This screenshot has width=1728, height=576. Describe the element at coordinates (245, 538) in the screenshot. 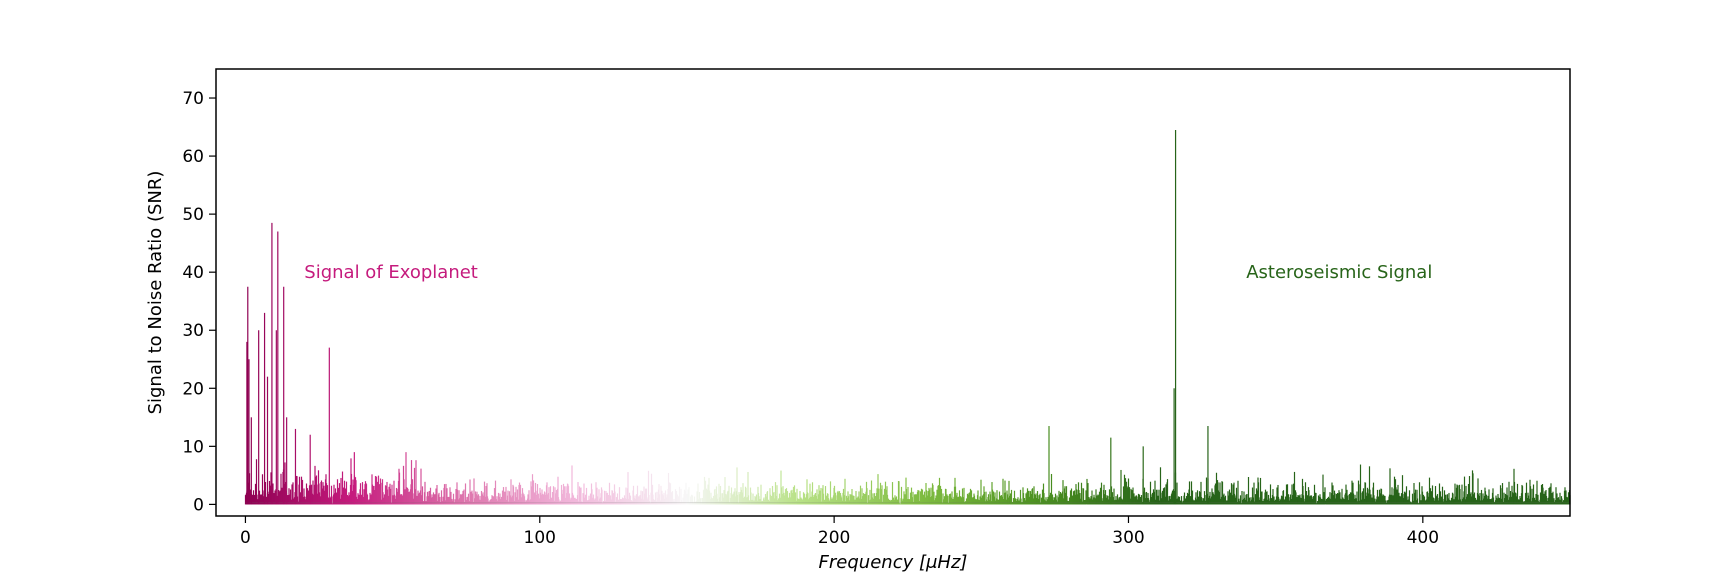

I see `x-tick-label: 0` at that location.